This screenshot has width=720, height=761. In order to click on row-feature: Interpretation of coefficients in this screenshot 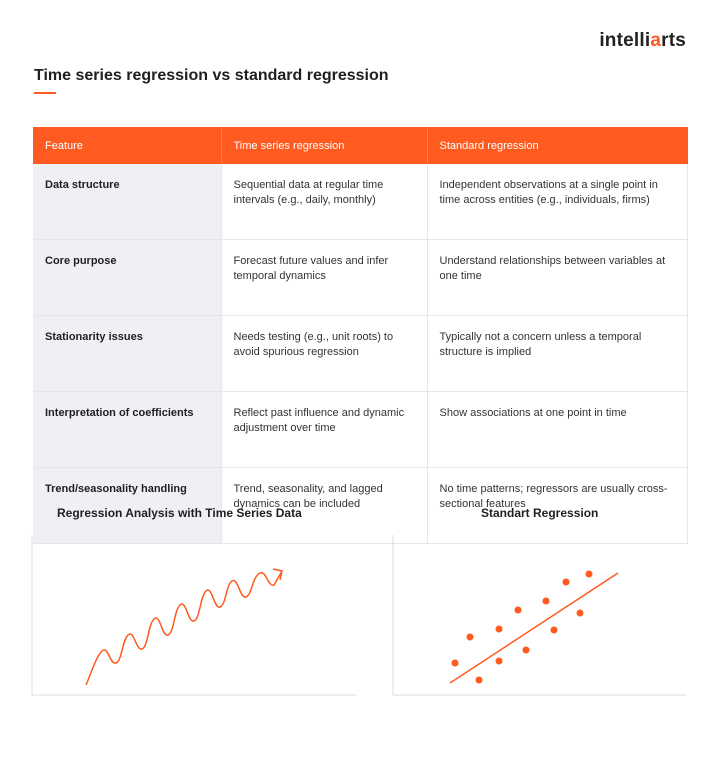, I will do `click(127, 429)`.